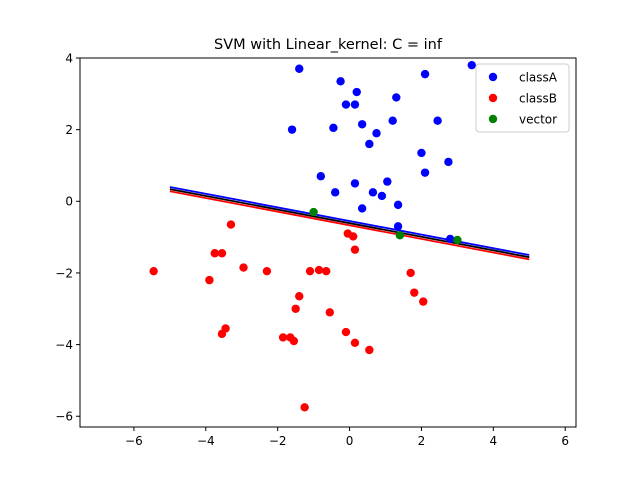 The height and width of the screenshot is (480, 640). What do you see at coordinates (64, 417) in the screenshot?
I see `y-tick-label: −6` at bounding box center [64, 417].